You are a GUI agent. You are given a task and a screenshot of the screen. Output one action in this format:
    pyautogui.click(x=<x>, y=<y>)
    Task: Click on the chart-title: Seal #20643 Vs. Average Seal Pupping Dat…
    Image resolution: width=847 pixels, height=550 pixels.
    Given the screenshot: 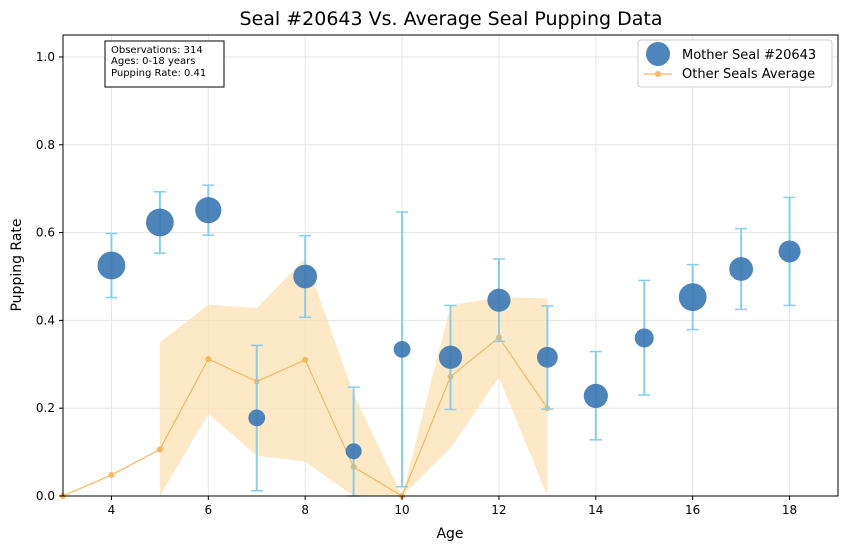 What is the action you would take?
    pyautogui.click(x=451, y=19)
    